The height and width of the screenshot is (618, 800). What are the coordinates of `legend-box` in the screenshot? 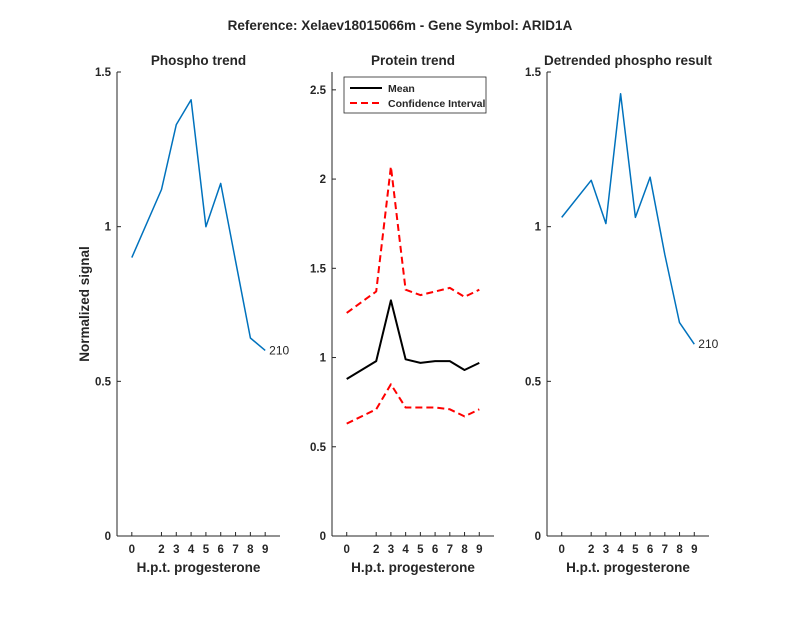 It's located at (415, 95).